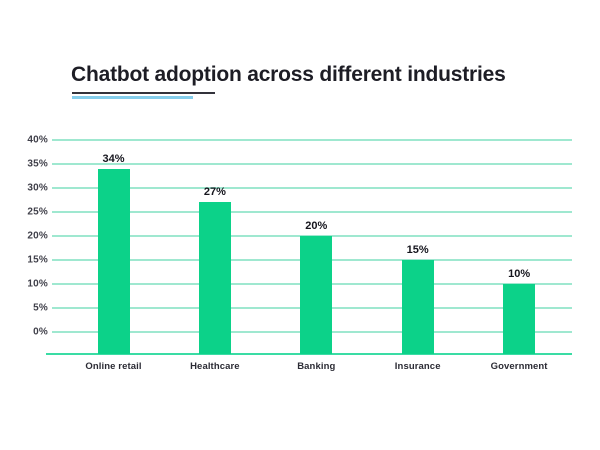 The height and width of the screenshot is (450, 600). Describe the element at coordinates (312, 164) in the screenshot. I see `gridline-35pct` at that location.